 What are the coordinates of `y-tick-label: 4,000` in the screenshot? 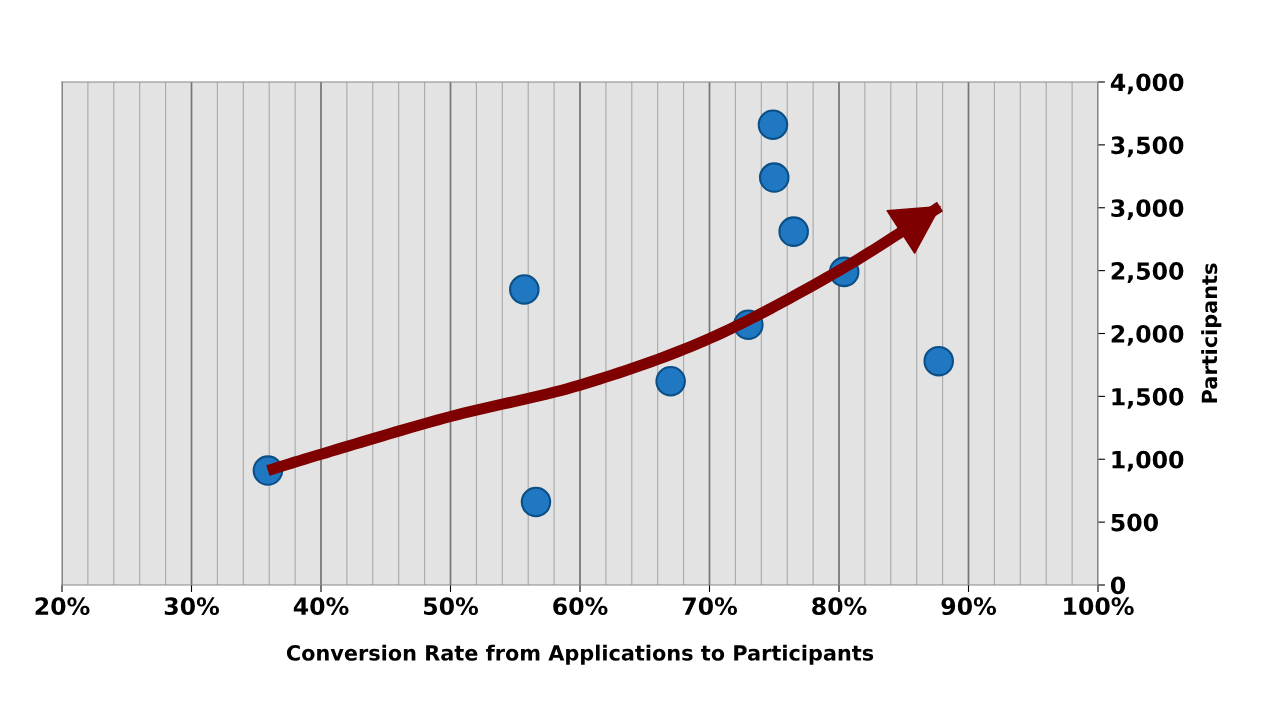 It's located at (1147, 84).